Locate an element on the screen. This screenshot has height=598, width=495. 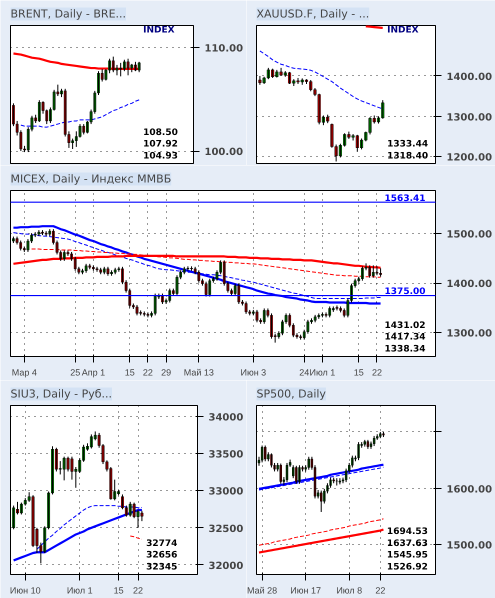
x-tick-label: 24 is located at coordinates (304, 373).